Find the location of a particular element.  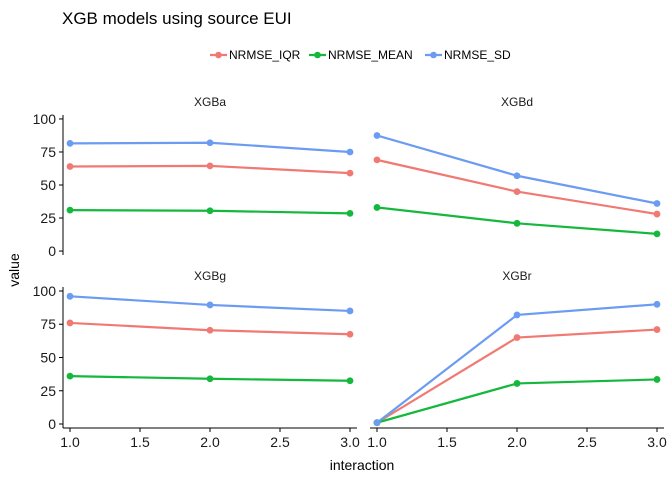

y-axis-label: value is located at coordinates (14, 270).